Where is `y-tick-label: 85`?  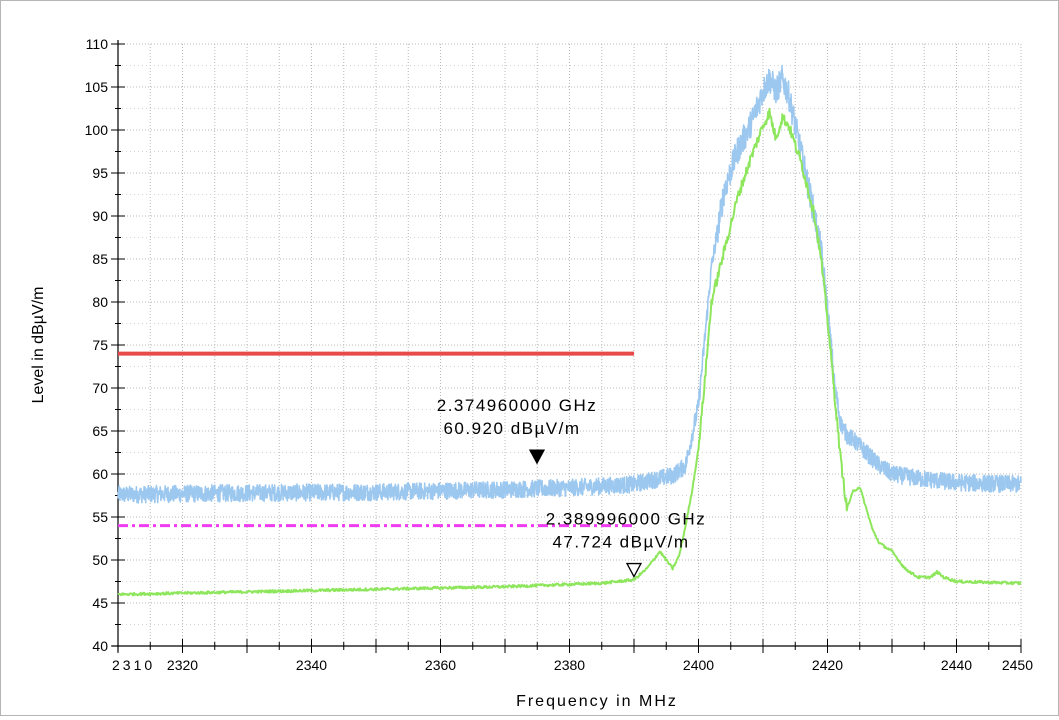
y-tick-label: 85 is located at coordinates (100, 259).